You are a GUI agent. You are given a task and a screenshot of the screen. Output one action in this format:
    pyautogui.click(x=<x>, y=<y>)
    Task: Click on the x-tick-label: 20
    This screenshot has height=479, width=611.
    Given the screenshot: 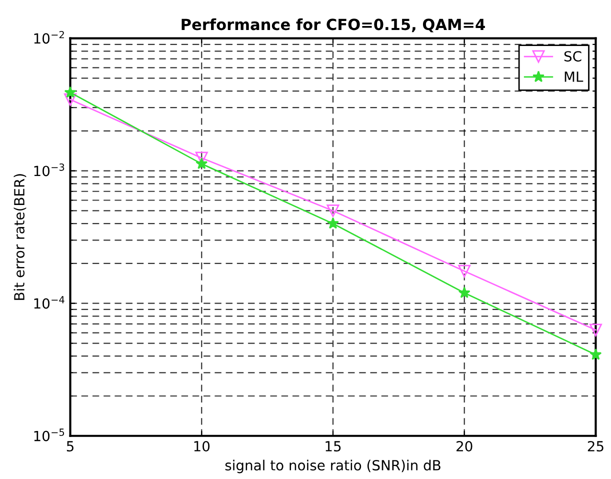 What is the action you would take?
    pyautogui.click(x=464, y=446)
    